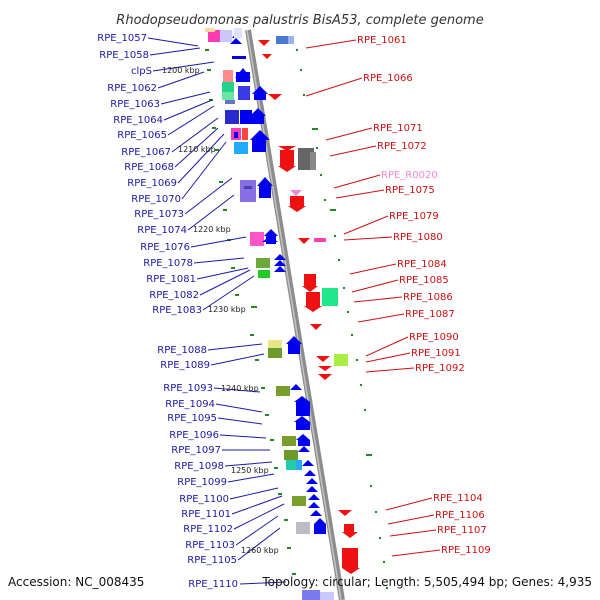 The height and width of the screenshot is (600, 600). What do you see at coordinates (466, 550) in the screenshot?
I see `gene-label-right: RPE_1109` at bounding box center [466, 550].